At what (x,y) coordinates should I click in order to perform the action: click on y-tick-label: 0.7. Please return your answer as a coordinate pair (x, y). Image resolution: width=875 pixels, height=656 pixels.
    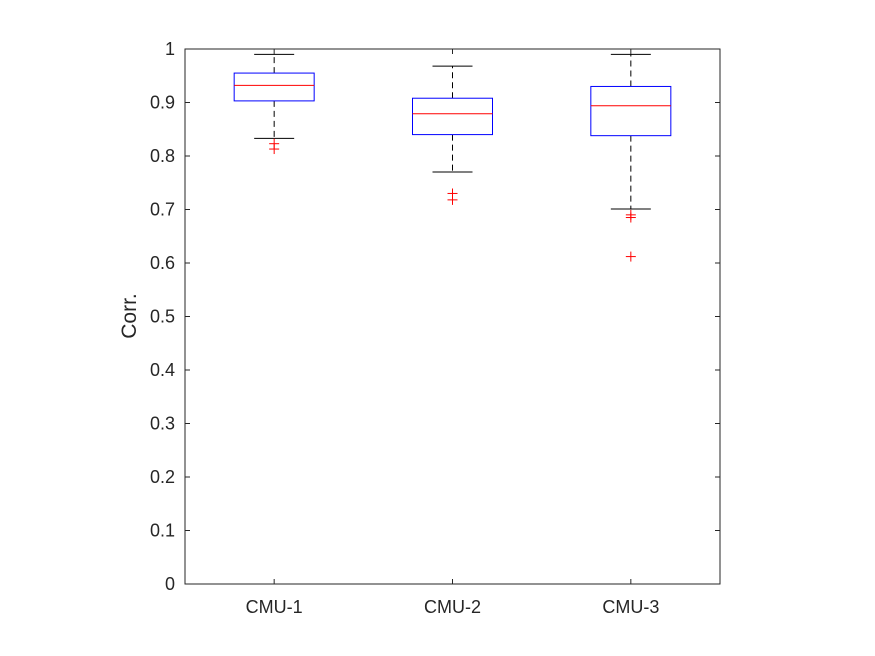
    Looking at the image, I should click on (162, 210).